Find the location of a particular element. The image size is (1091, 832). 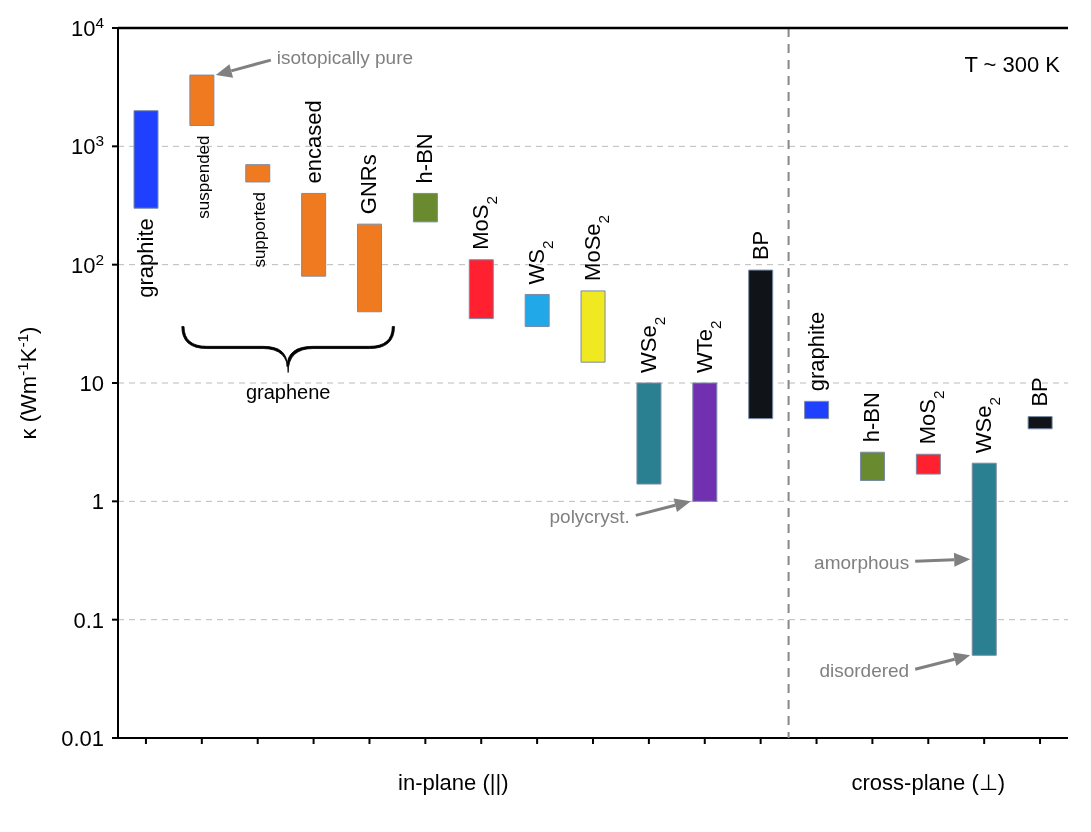

annotation: isotopically pure is located at coordinates (345, 58).